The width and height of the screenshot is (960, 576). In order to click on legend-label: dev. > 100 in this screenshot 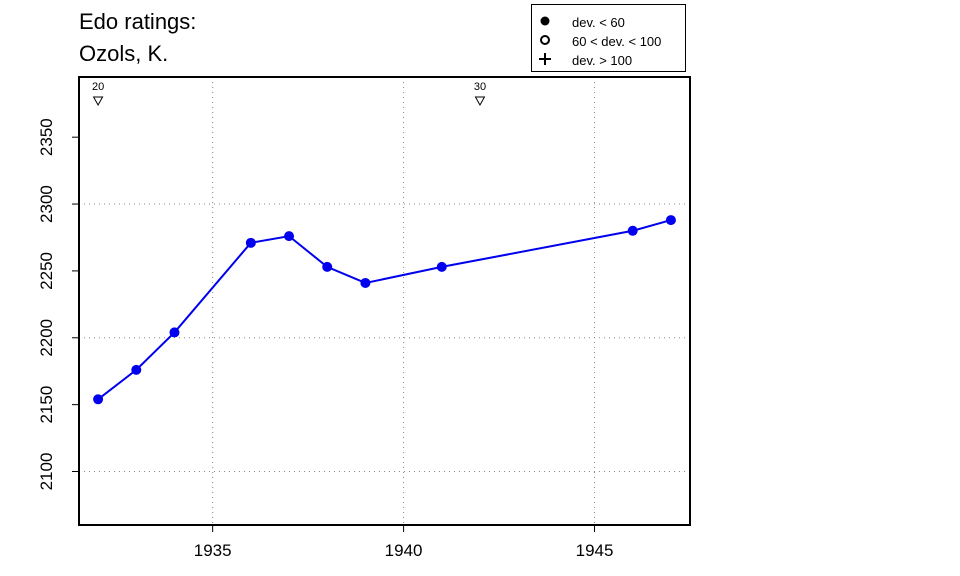, I will do `click(602, 60)`.